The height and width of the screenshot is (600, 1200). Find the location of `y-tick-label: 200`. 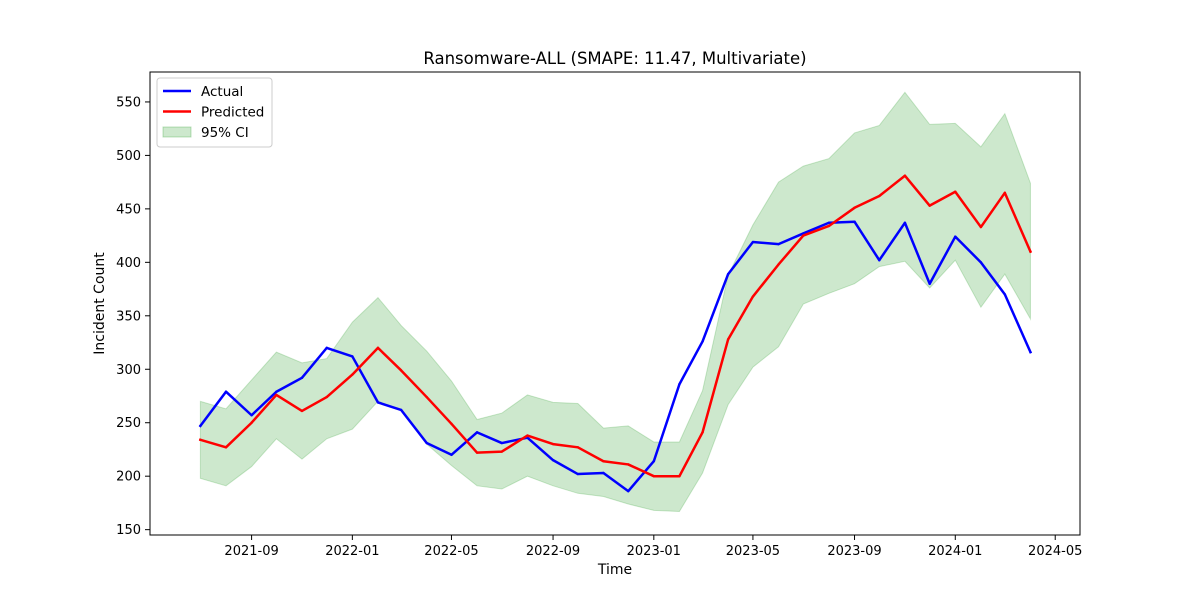

y-tick-label: 200 is located at coordinates (128, 477).